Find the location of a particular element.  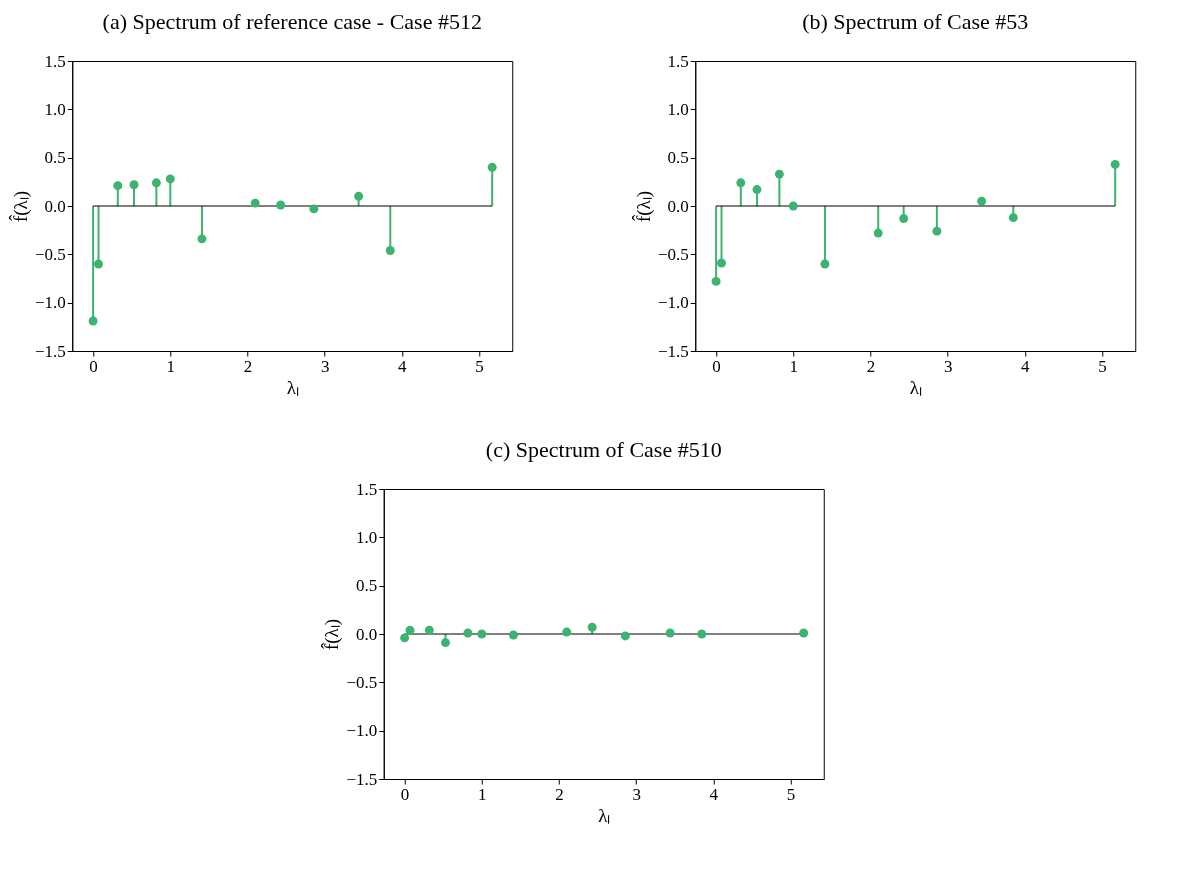

chart-title: (a) Spectrum of reference case - Case #512 is located at coordinates (292, 21).